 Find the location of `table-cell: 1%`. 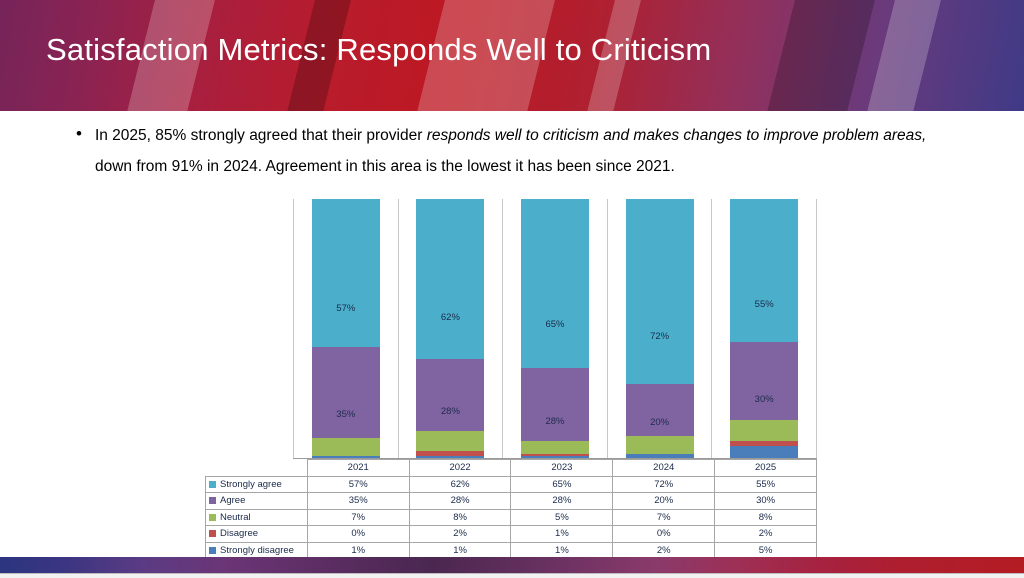

table-cell: 1% is located at coordinates (562, 534).